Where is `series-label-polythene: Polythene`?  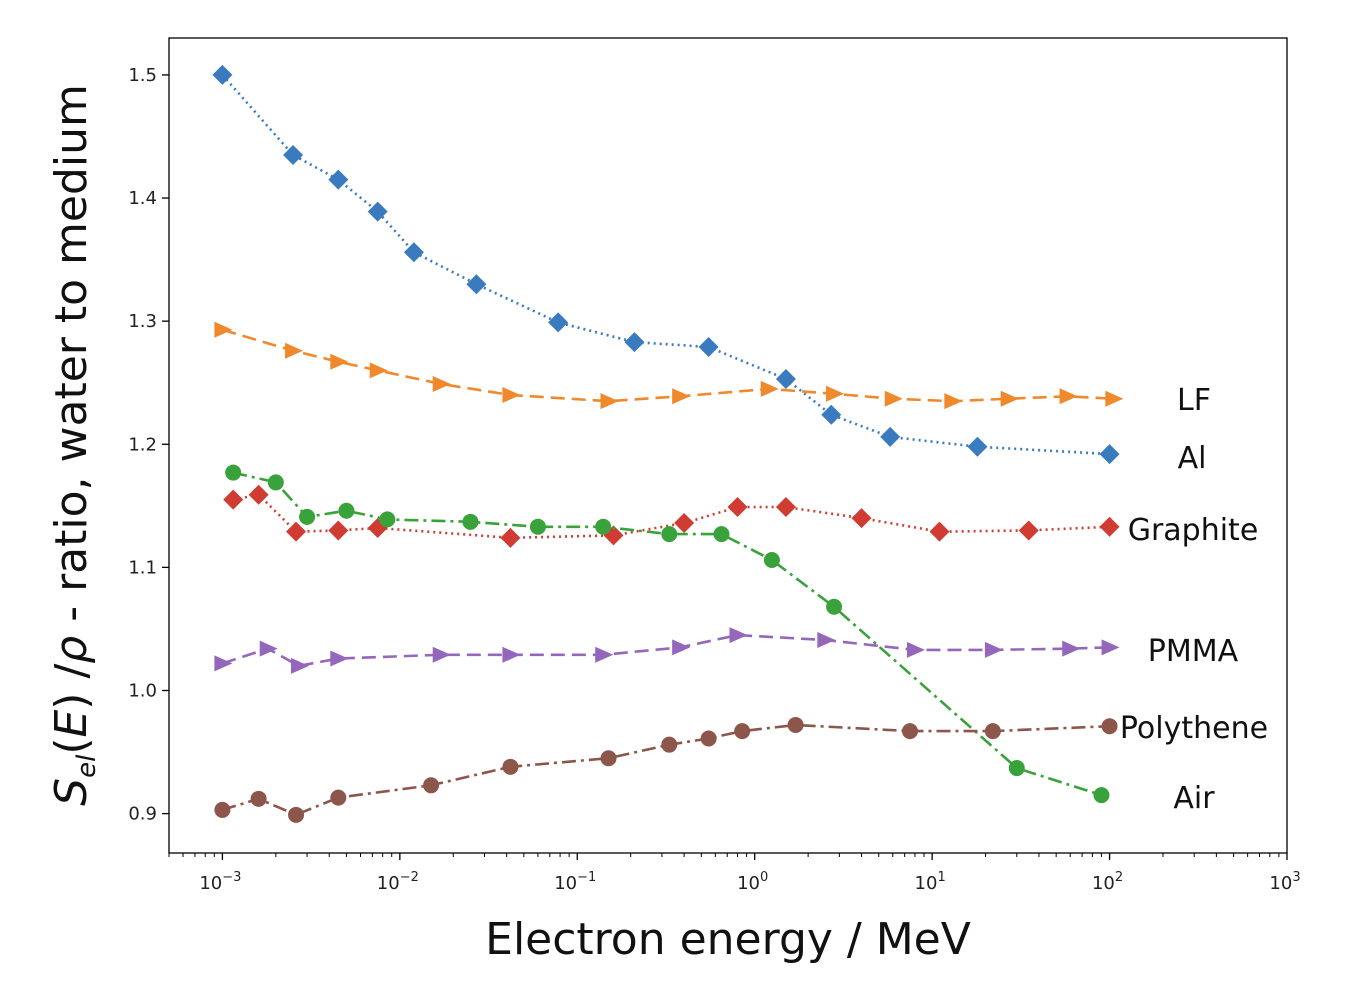
series-label-polythene: Polythene is located at coordinates (1194, 728).